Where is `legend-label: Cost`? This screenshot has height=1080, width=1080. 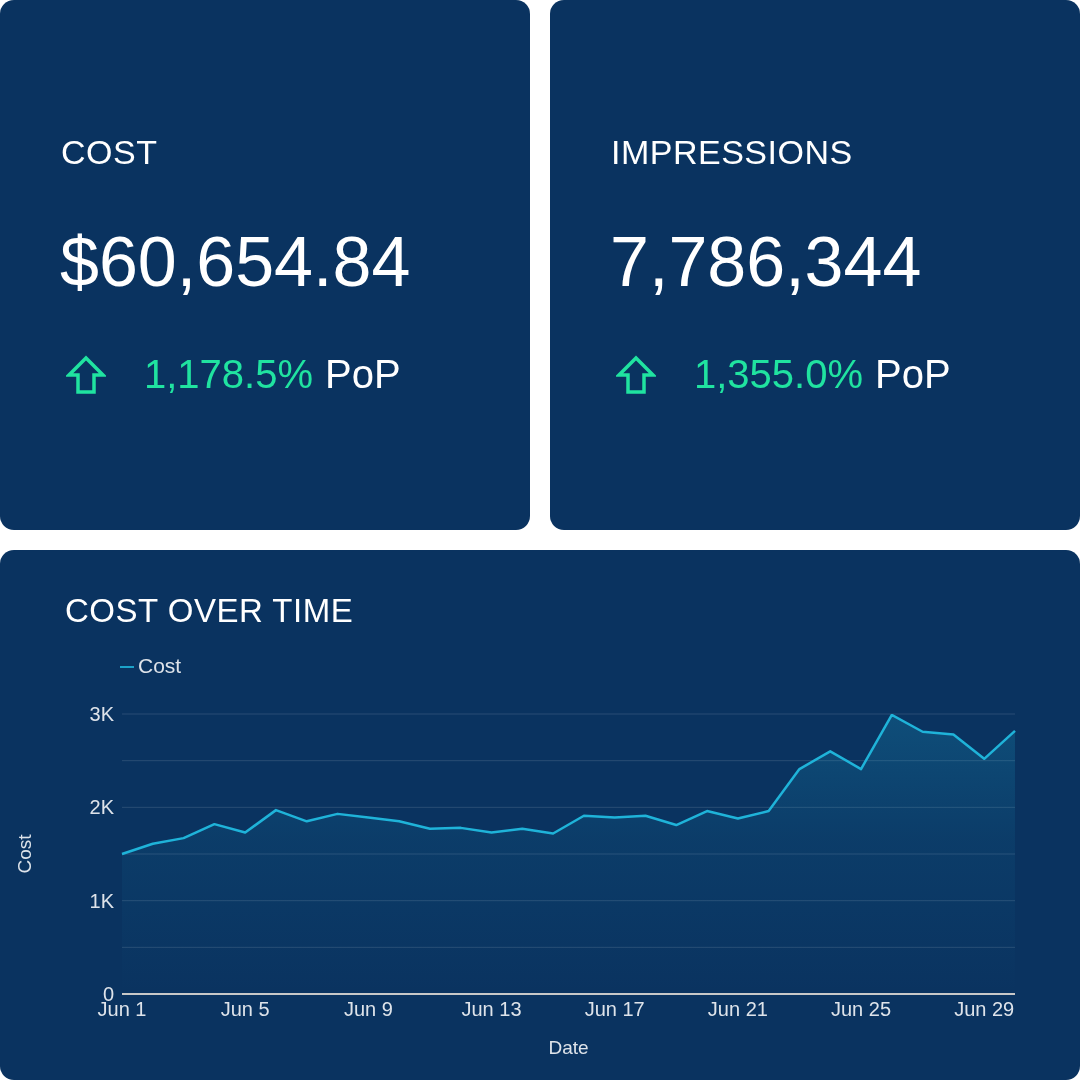 legend-label: Cost is located at coordinates (160, 665).